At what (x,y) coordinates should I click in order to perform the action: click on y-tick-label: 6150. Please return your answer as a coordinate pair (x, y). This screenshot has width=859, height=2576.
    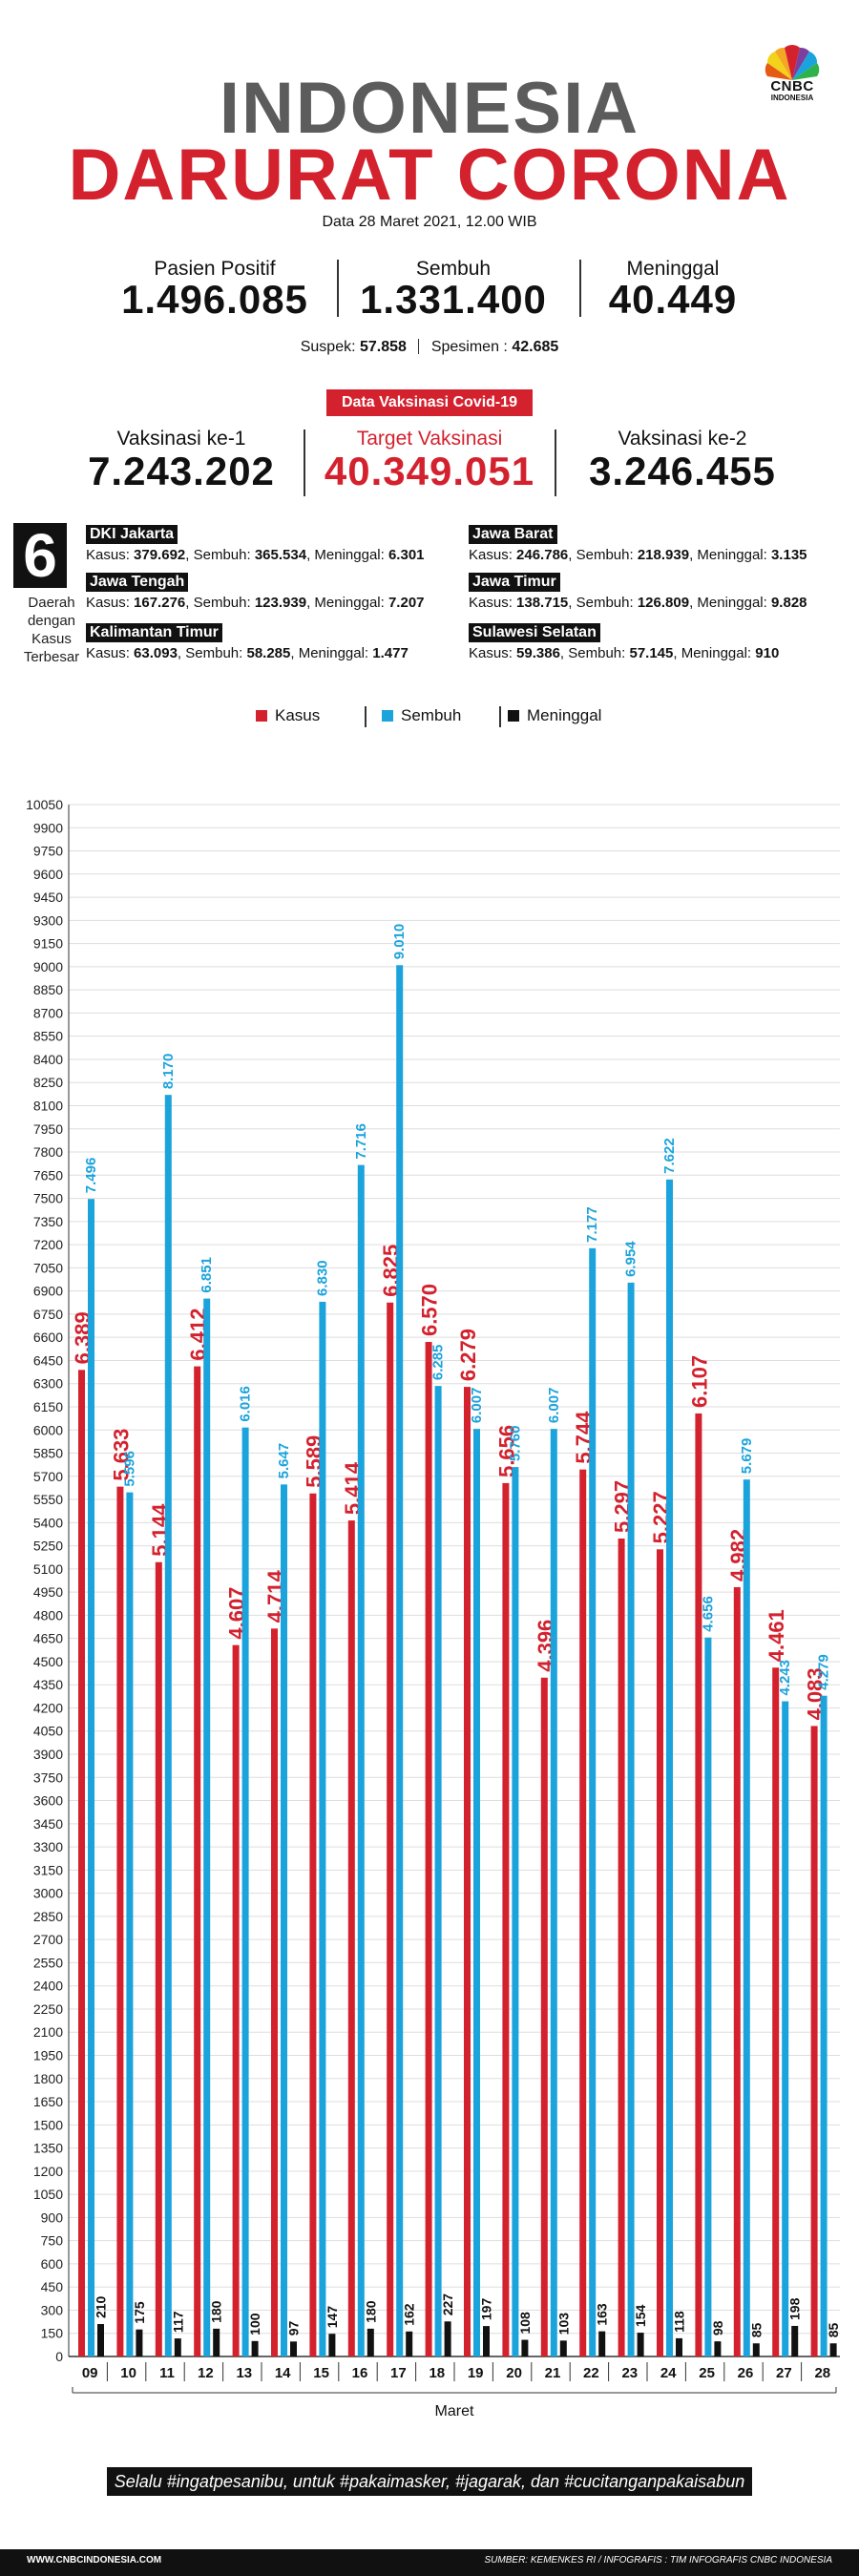
    Looking at the image, I should click on (48, 1406).